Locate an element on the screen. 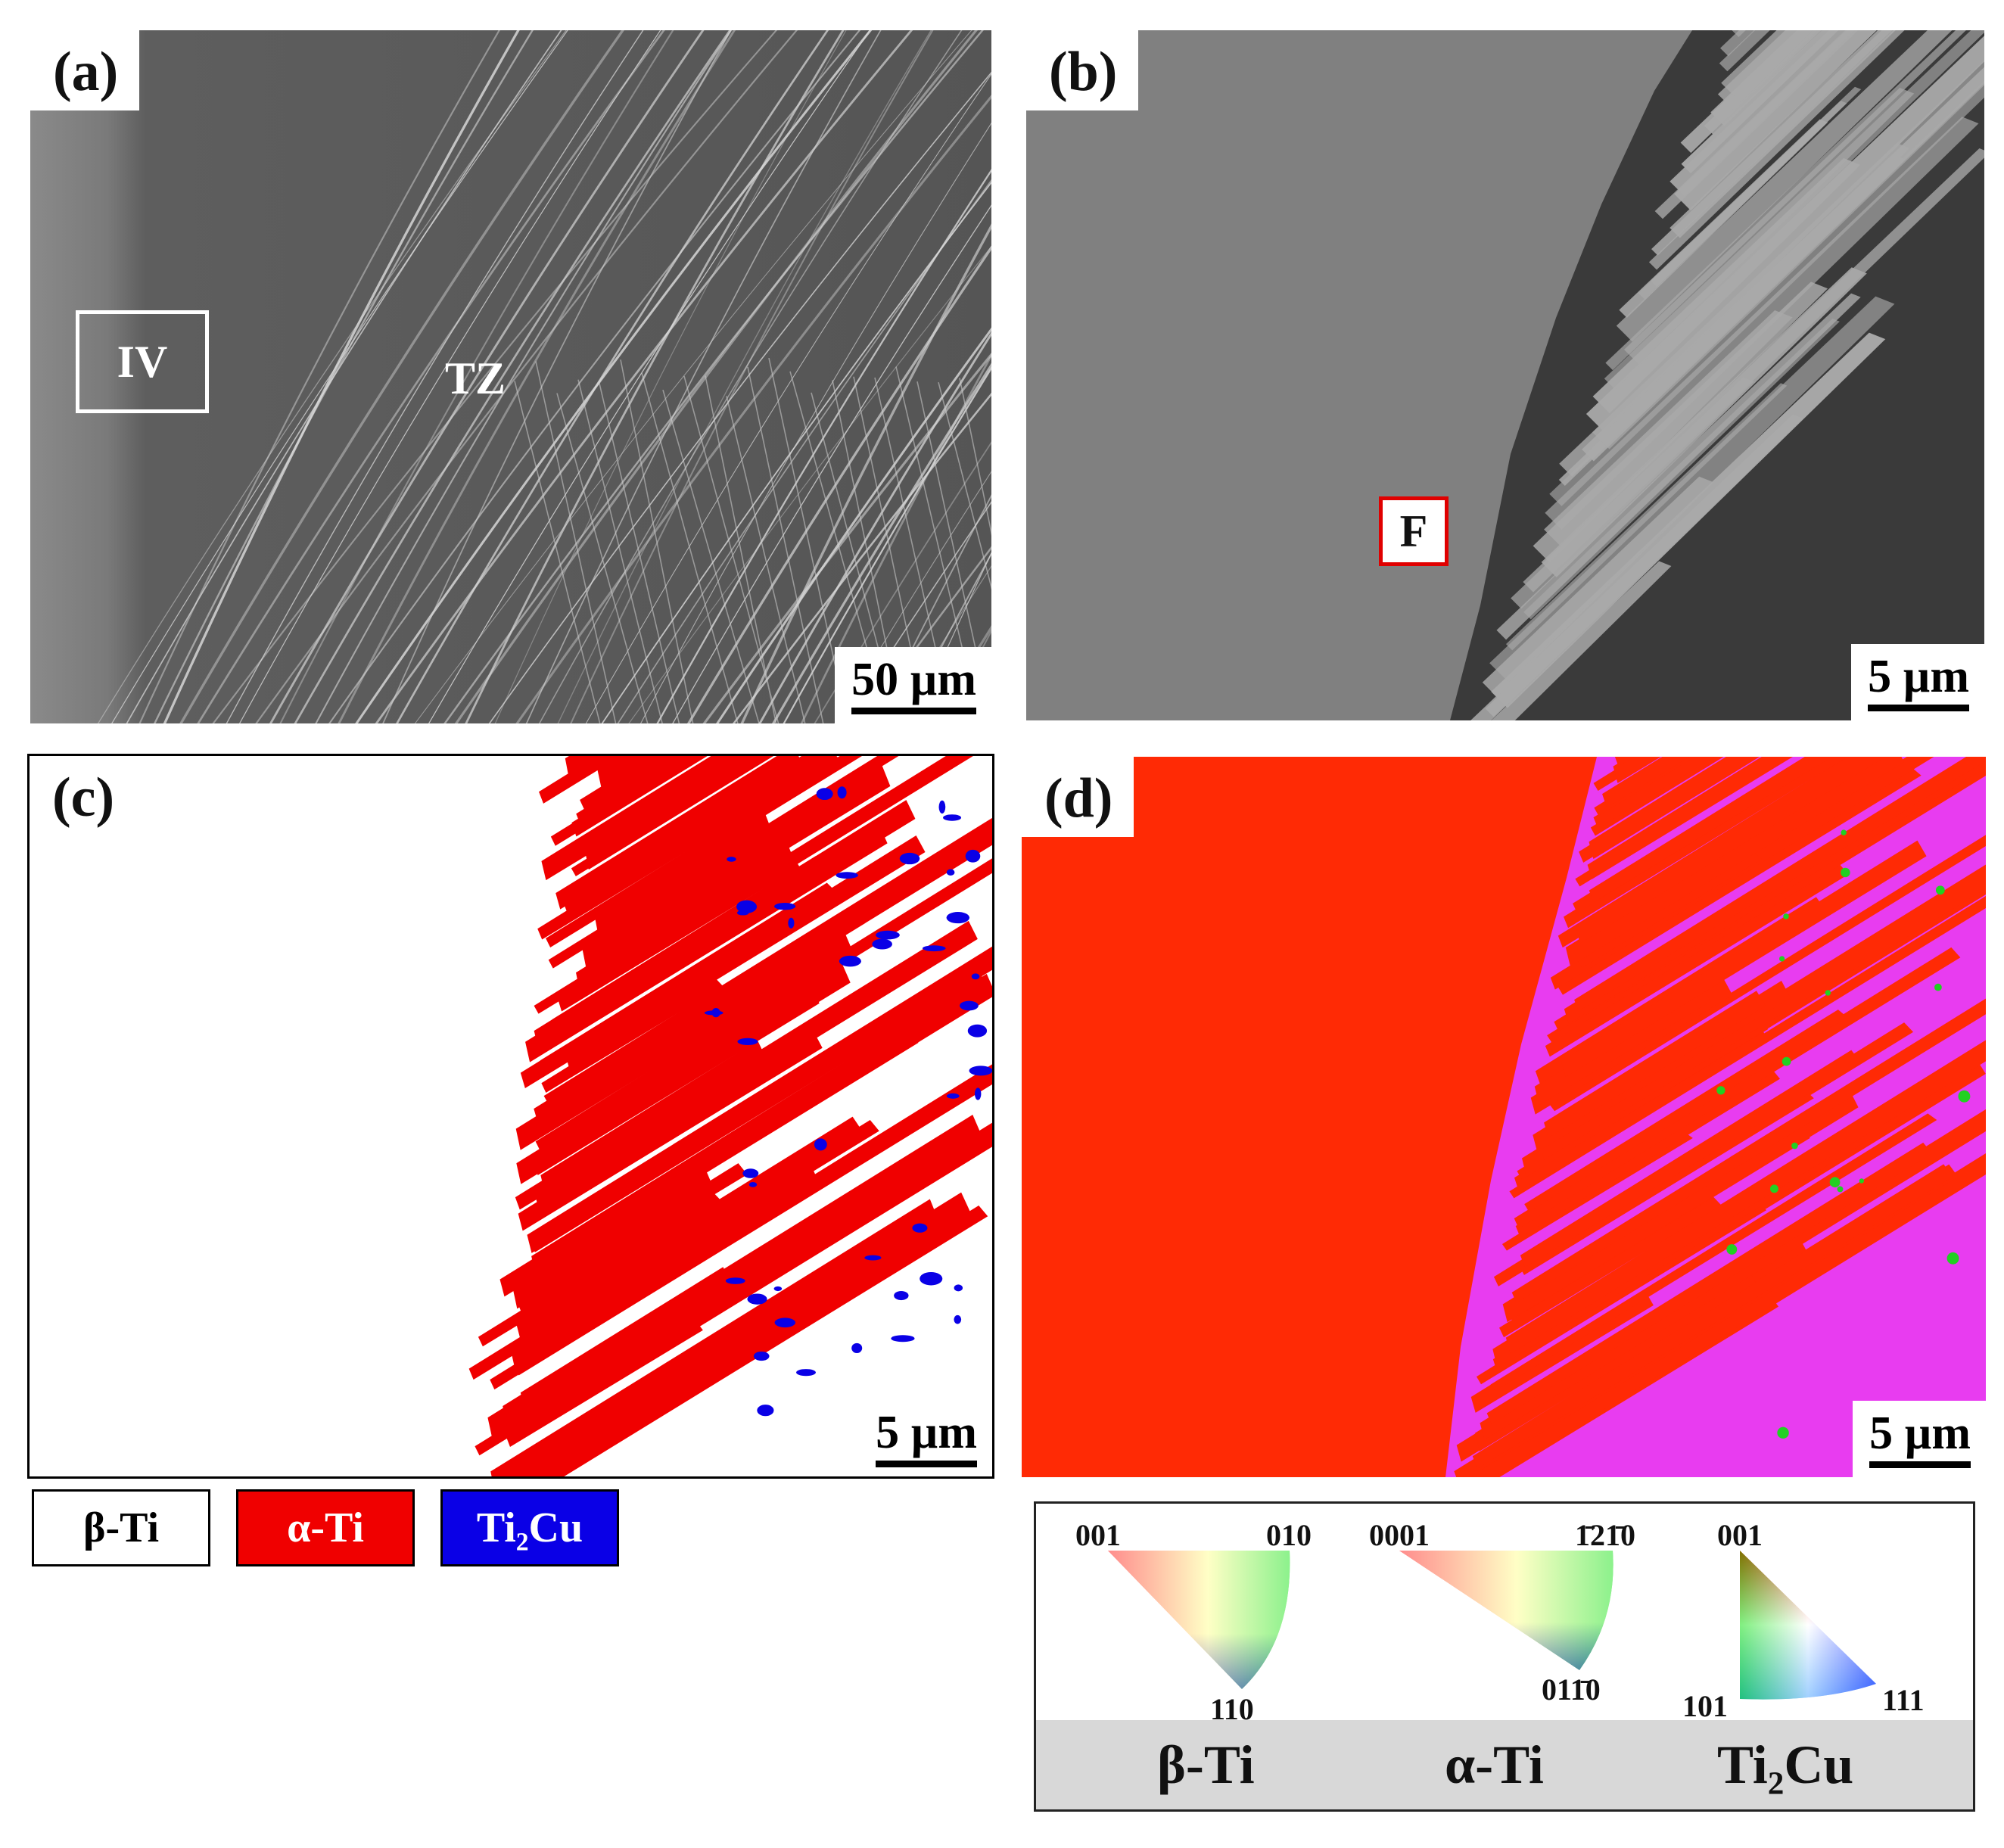 The height and width of the screenshot is (1848, 2004). alpha-laths is located at coordinates (730, 1116).